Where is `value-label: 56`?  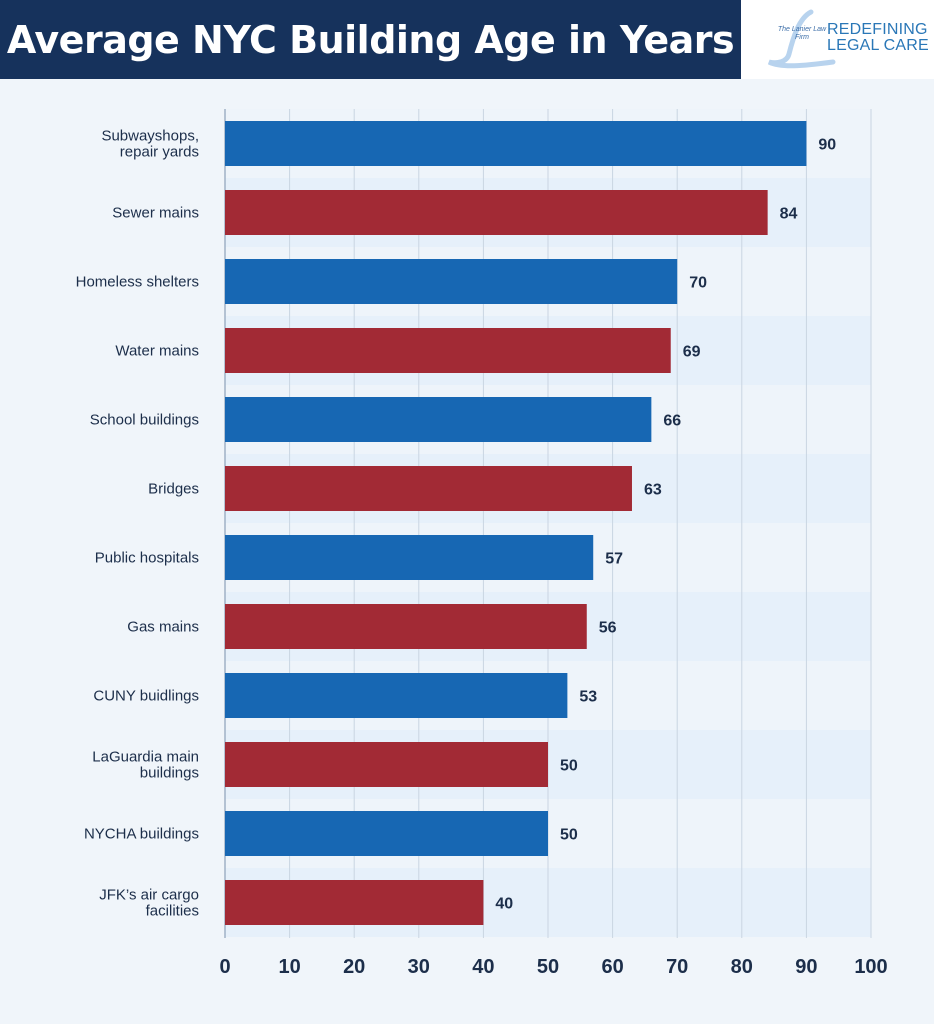
value-label: 56 is located at coordinates (608, 628).